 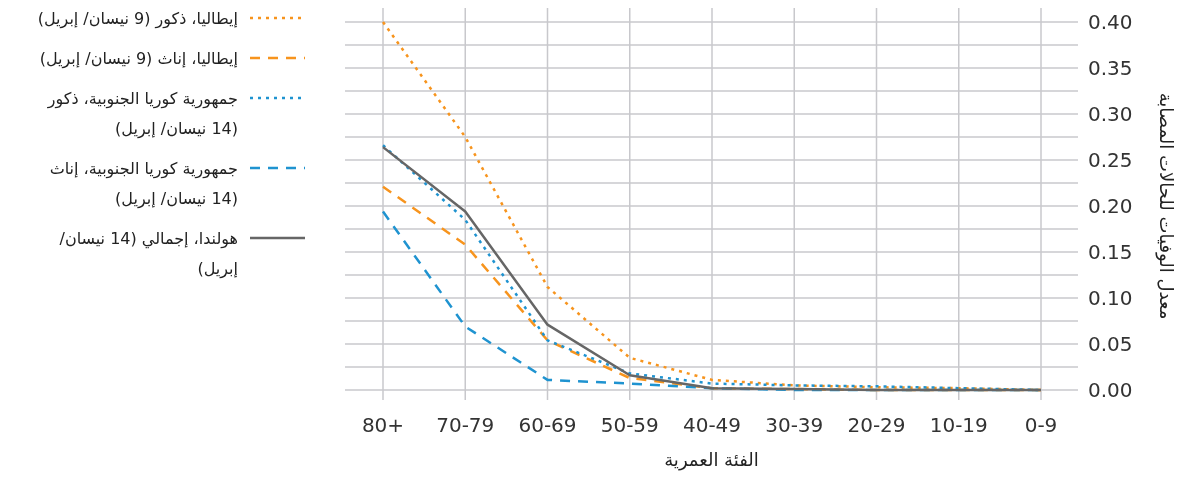 What do you see at coordinates (148, 253) in the screenshot?
I see `legend-label: هولندا، إجمالي (14 نيسان/ إبريل)` at bounding box center [148, 253].